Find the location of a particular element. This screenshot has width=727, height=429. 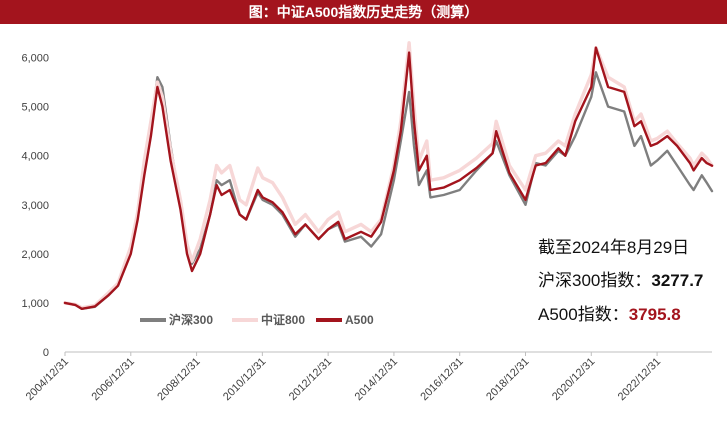

annotation-hs300-value: 3277.7 is located at coordinates (677, 280).